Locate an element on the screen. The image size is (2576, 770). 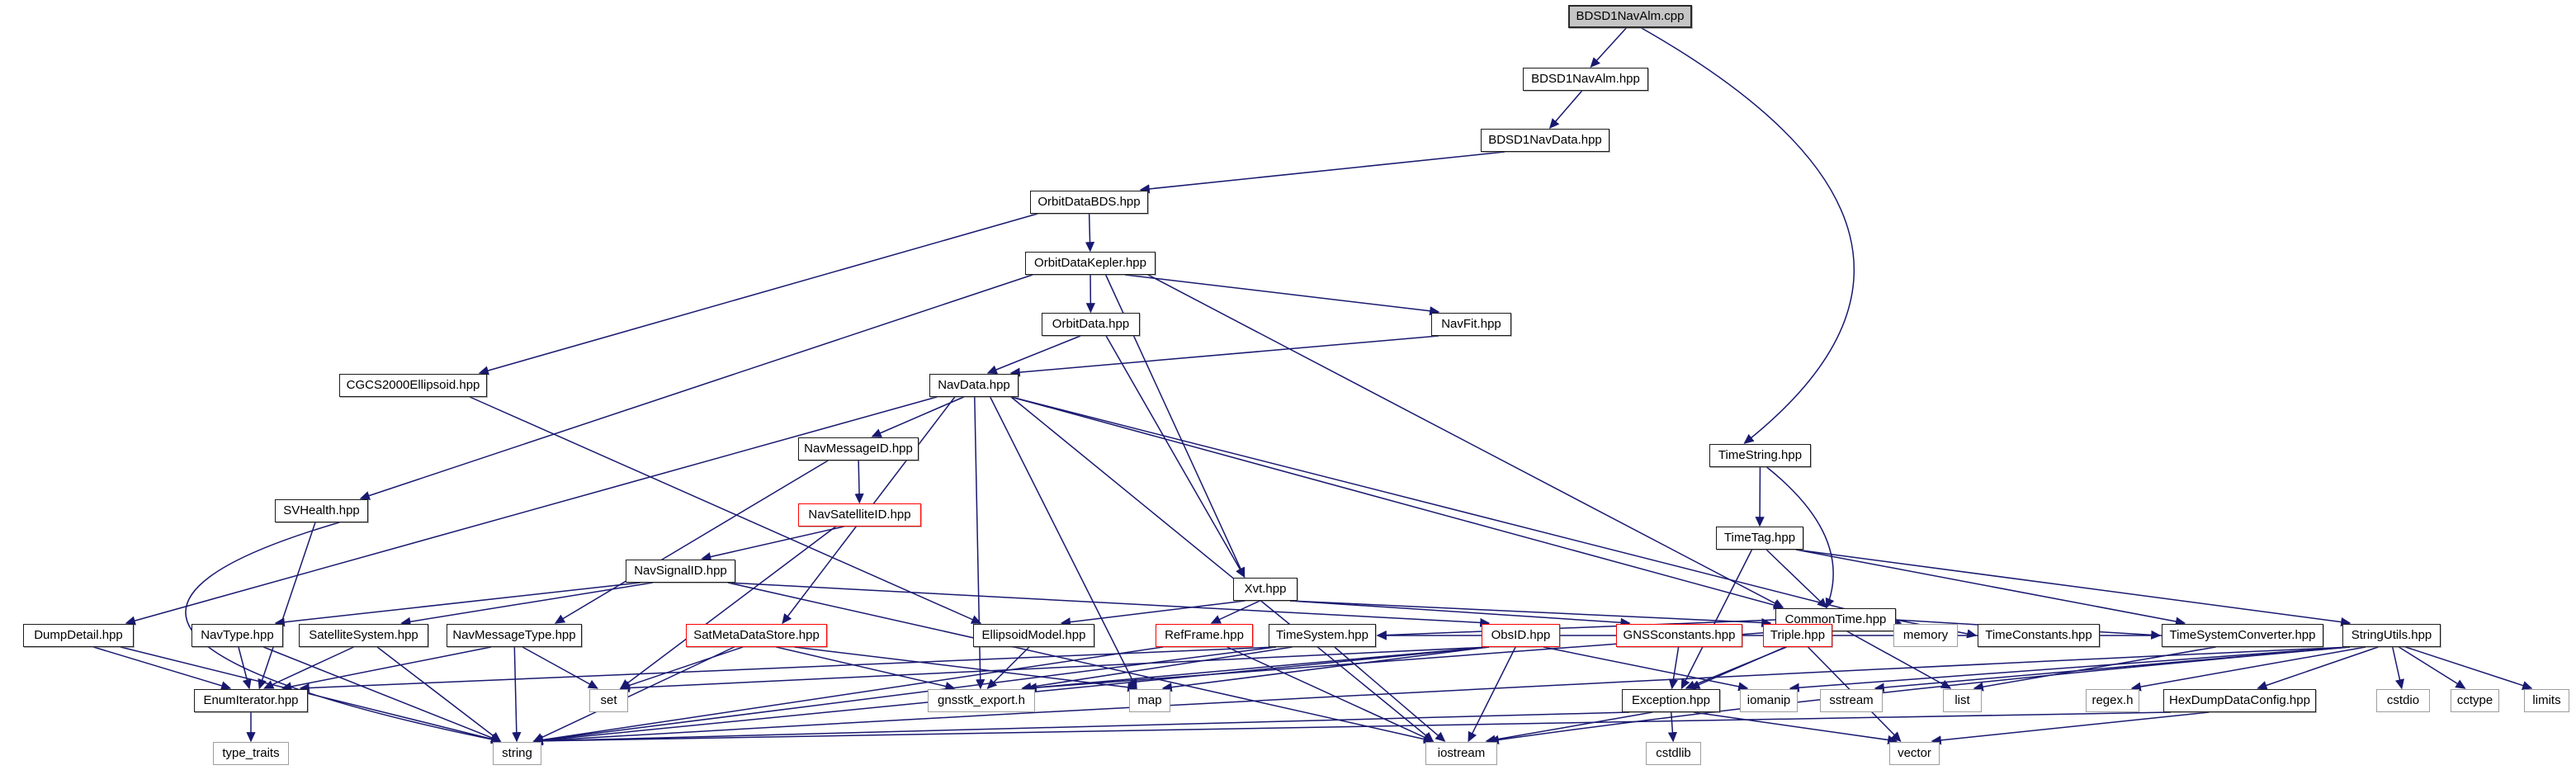
include-edge-xvt-to-gnssconstants is located at coordinates (1460, 613).